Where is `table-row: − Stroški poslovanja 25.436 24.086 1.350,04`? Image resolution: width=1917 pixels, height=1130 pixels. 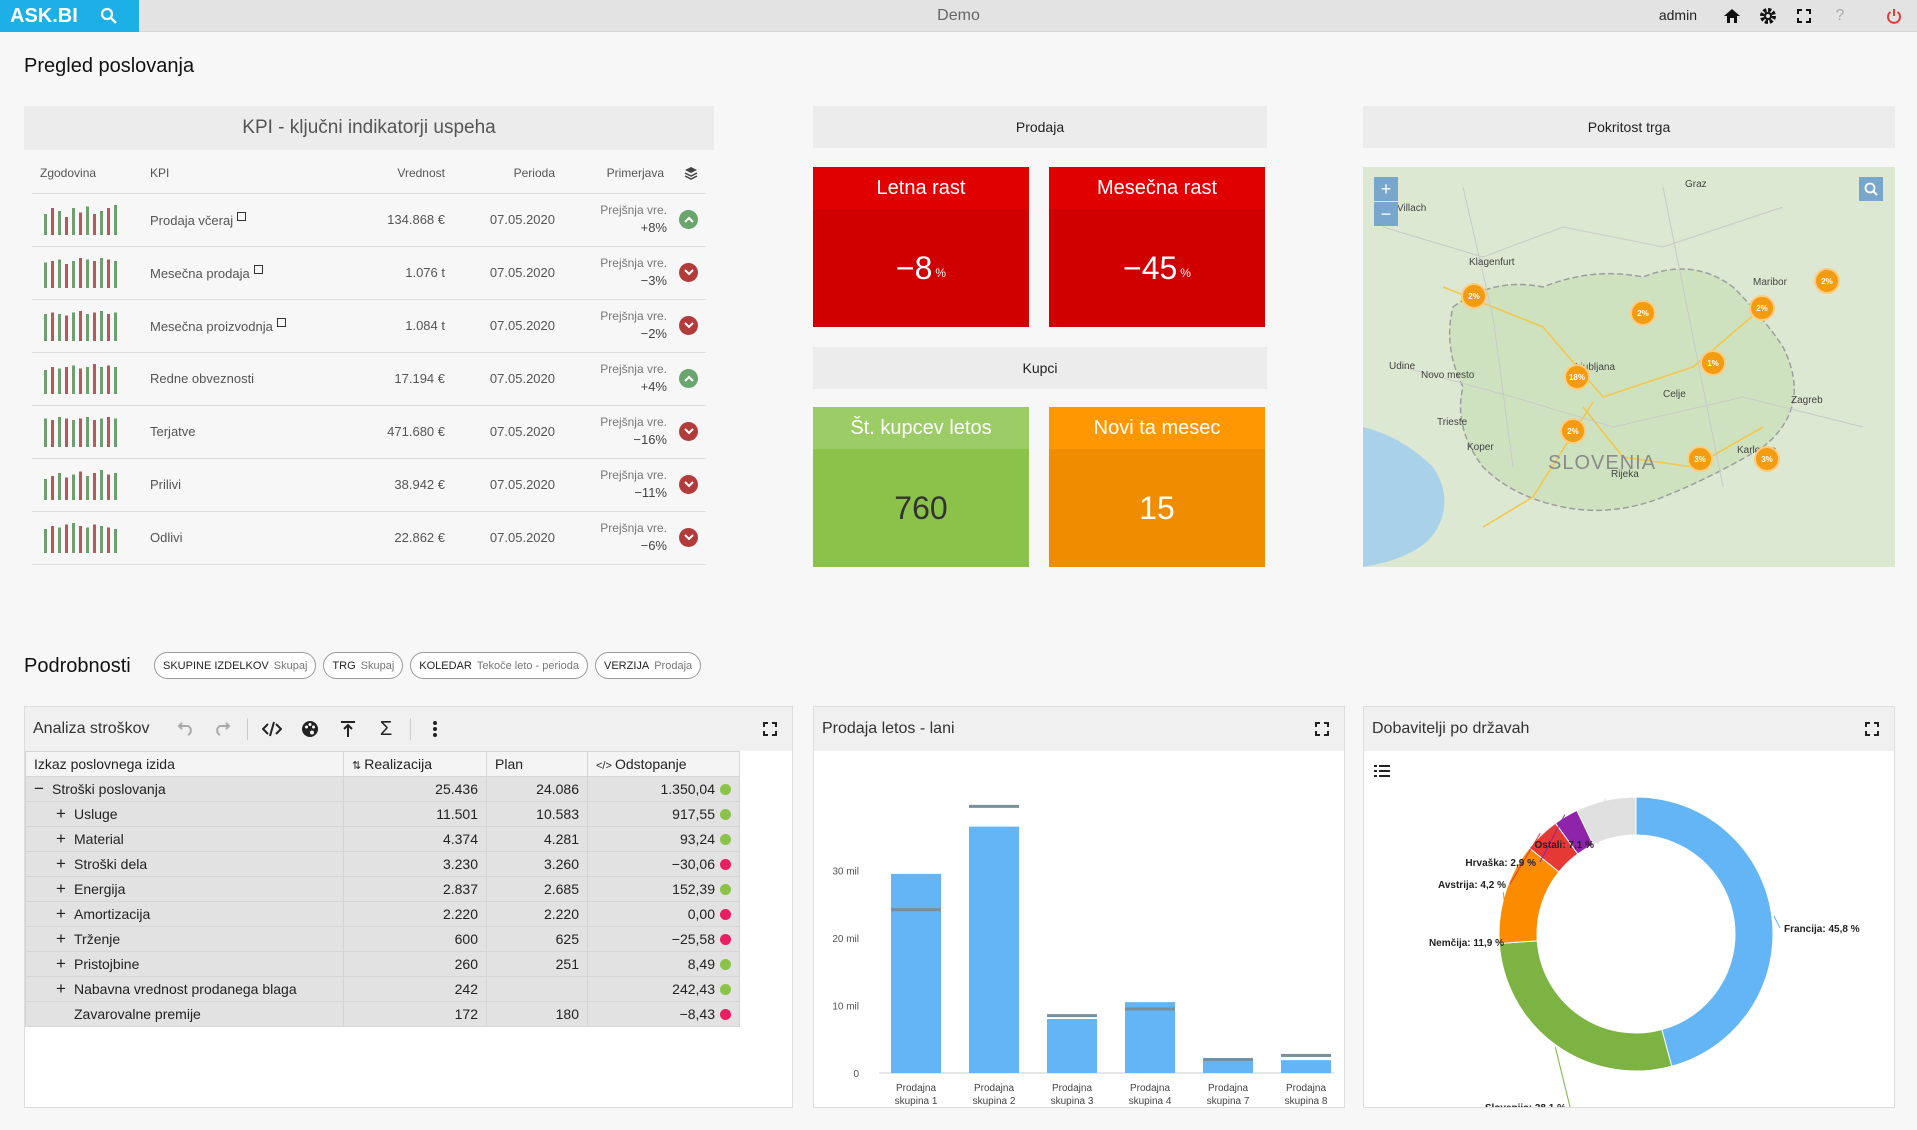 table-row: − Stroški poslovanja 25.436 24.086 1.350,04 is located at coordinates (382, 789).